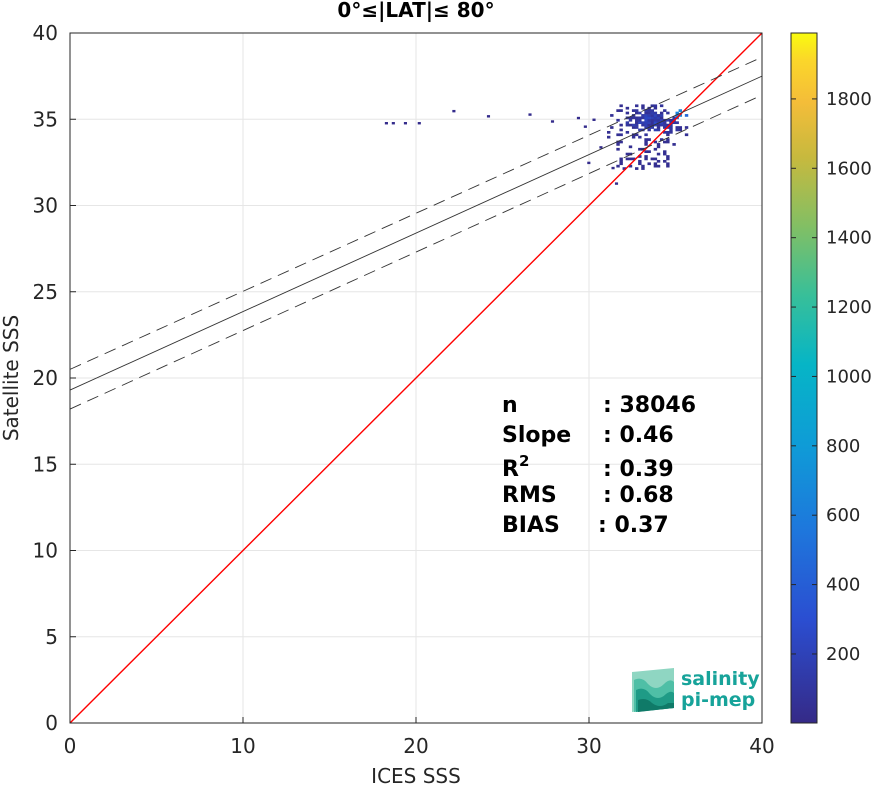  I want to click on salinity-pi-mep-logo: salinity pi-mep, so click(696, 690).